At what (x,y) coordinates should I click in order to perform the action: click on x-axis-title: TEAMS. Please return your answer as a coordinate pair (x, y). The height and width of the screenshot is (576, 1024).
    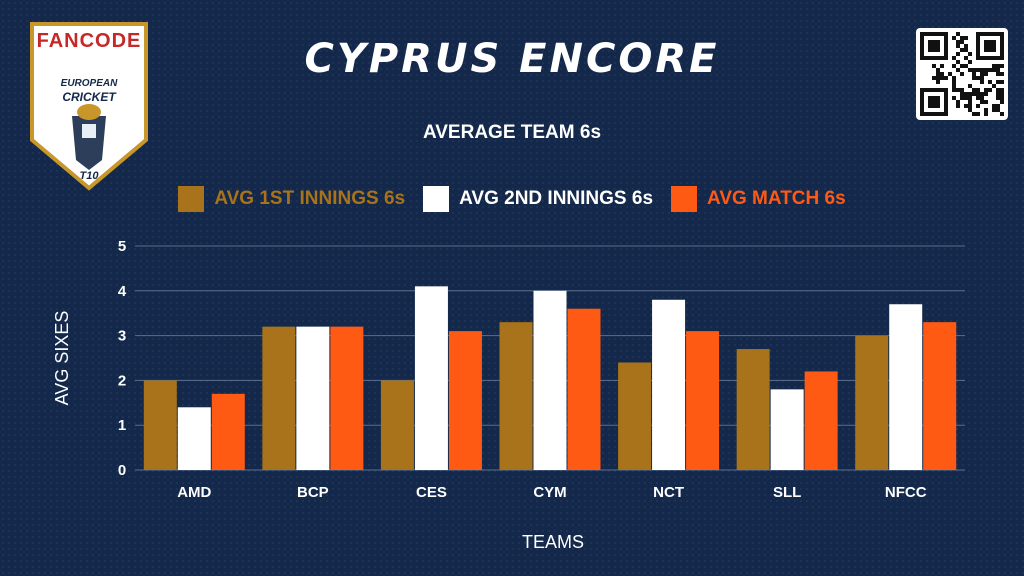
    Looking at the image, I should click on (553, 542).